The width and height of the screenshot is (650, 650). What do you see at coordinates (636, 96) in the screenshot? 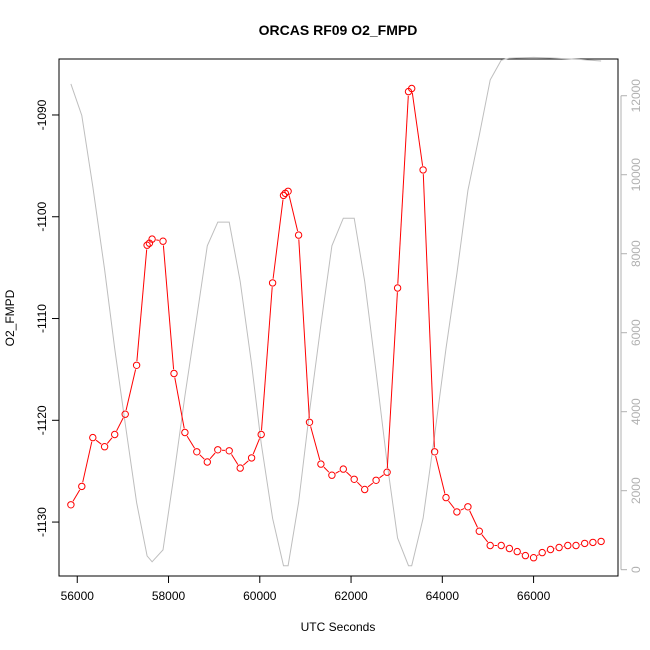
I see `y-axis-right-tick-label: 12000` at bounding box center [636, 96].